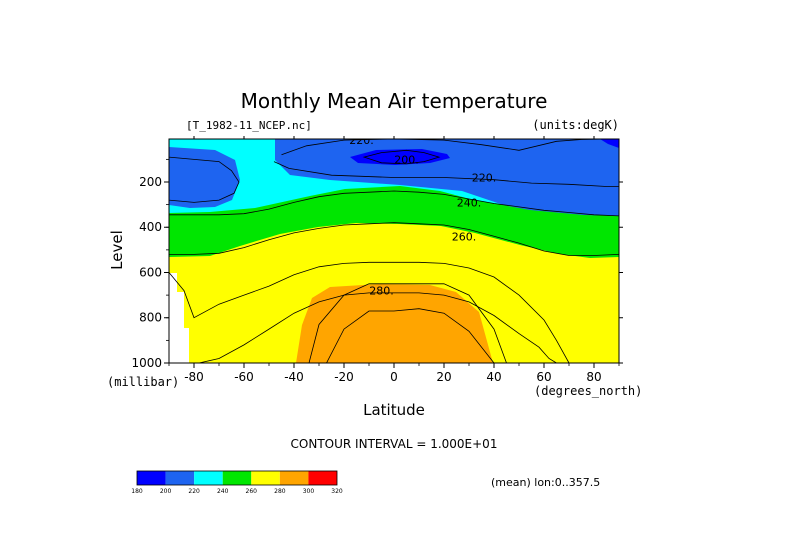  Describe the element at coordinates (249, 125) in the screenshot. I see `source-file-label: [T_1982-11_NCEP.nc]` at that location.